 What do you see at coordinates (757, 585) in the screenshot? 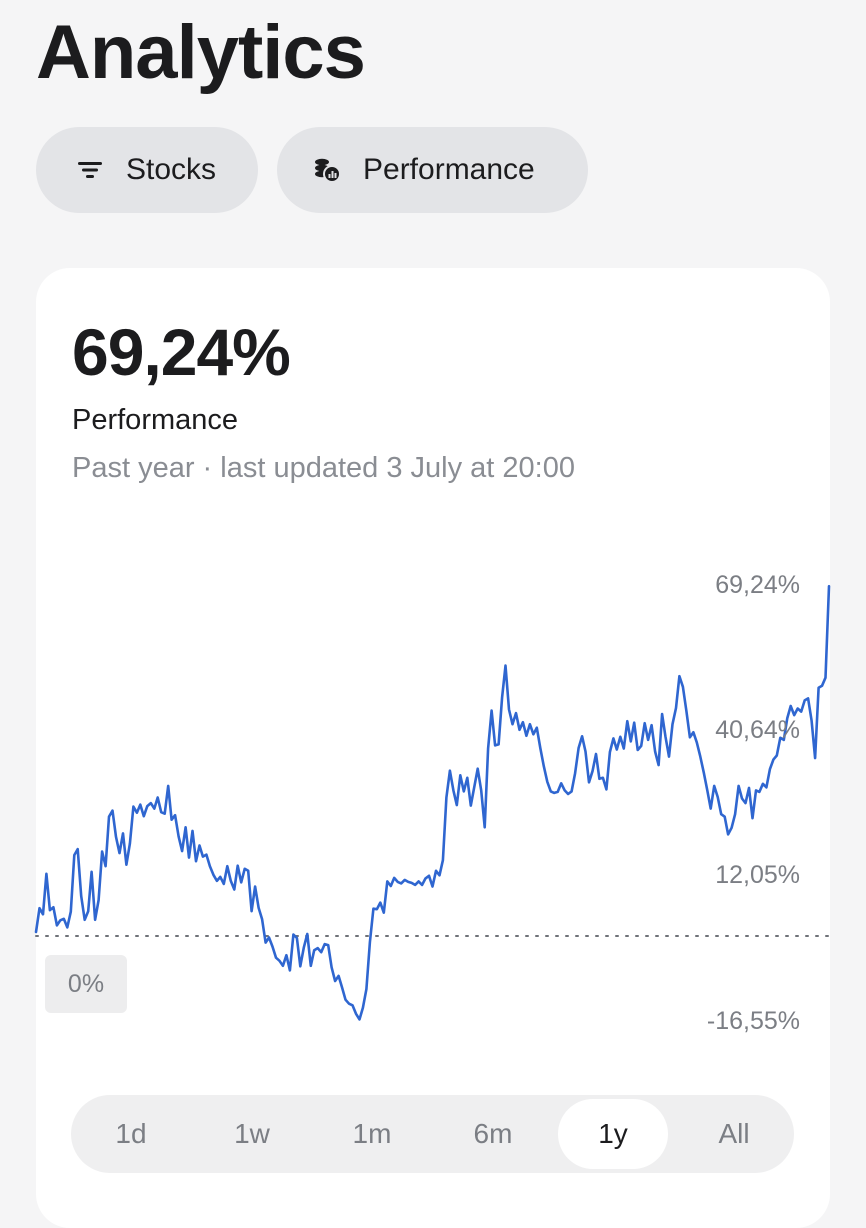
I see `y-tick-label: 69,24%` at bounding box center [757, 585].